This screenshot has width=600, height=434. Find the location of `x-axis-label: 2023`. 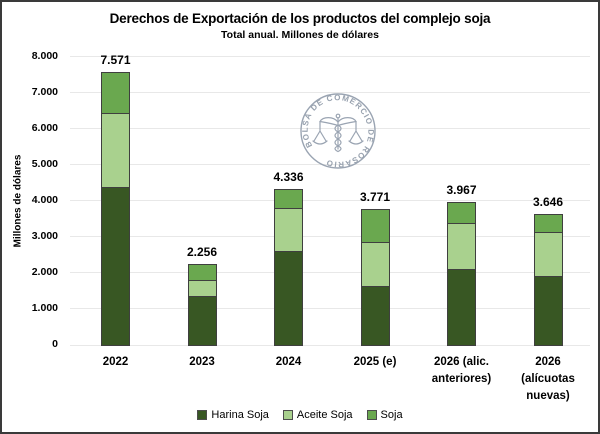

x-axis-label: 2023 is located at coordinates (202, 362).